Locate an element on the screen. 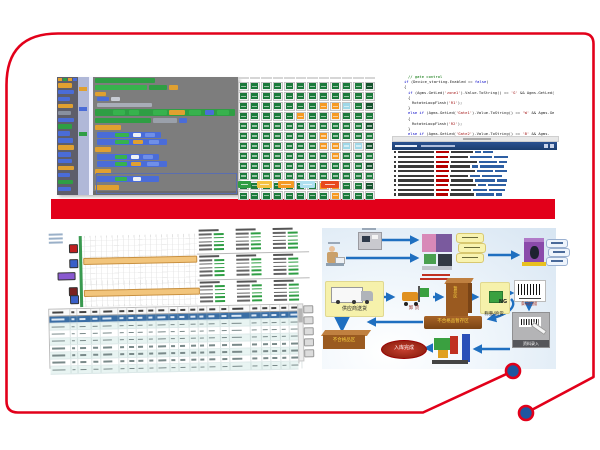  legend-item is located at coordinates (330, 184).